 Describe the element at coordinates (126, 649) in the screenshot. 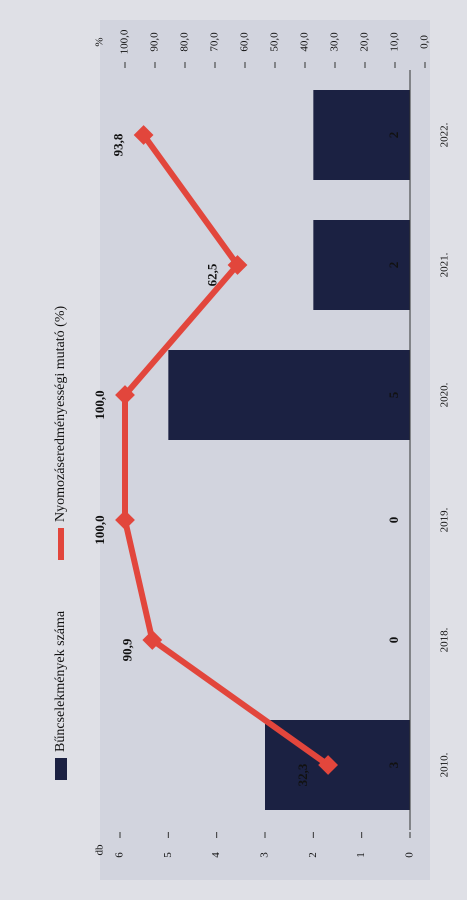

I see `line-value-label: 90,9` at that location.